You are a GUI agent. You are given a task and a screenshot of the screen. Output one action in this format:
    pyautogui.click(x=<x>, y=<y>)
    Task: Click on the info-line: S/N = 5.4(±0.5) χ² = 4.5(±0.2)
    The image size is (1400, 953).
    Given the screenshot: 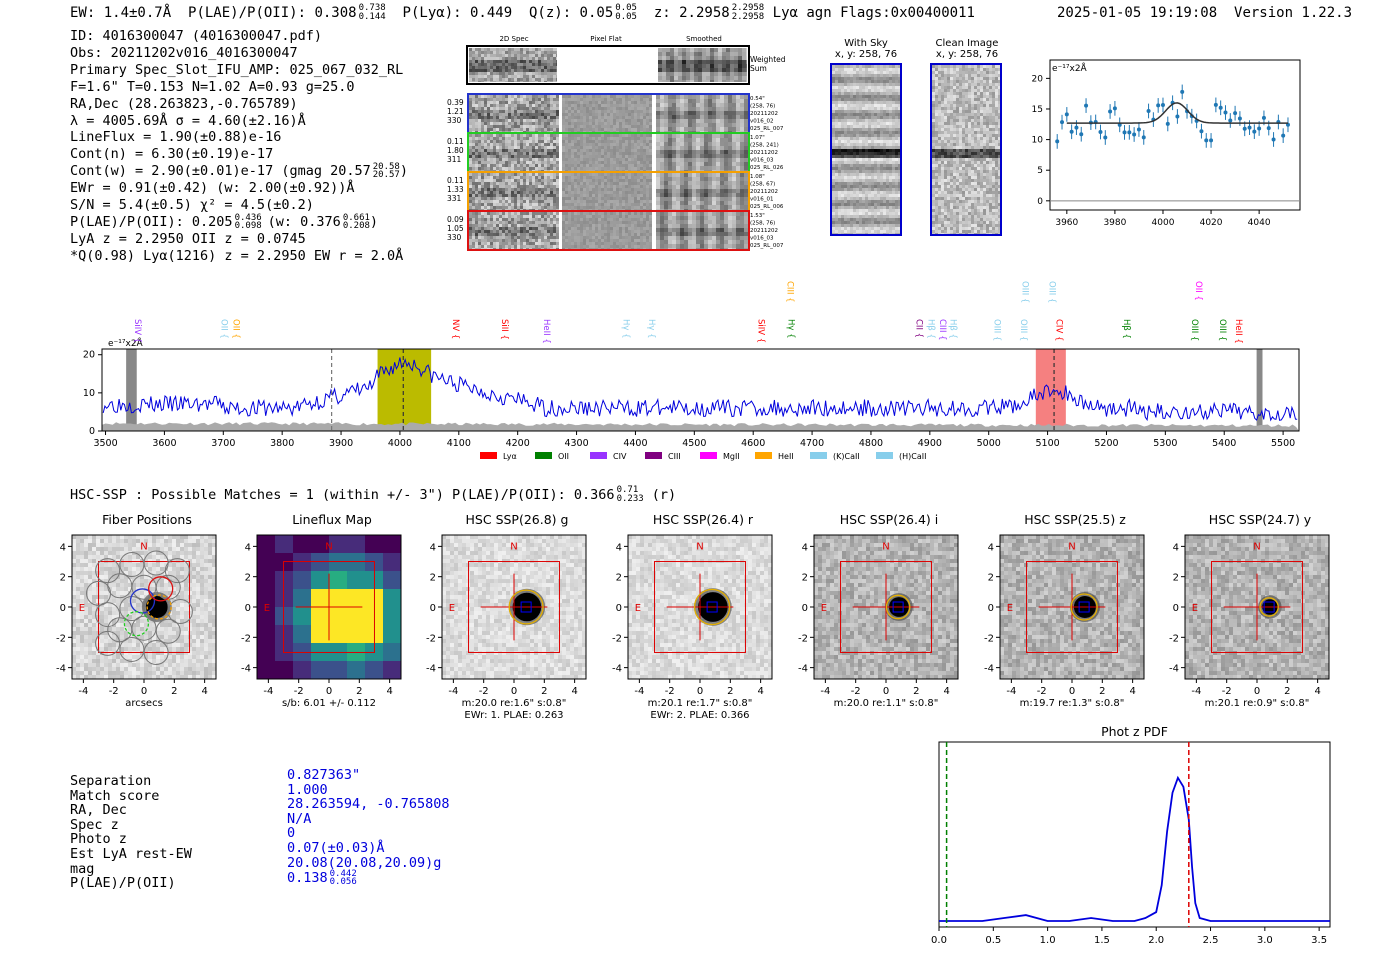 What is the action you would take?
    pyautogui.click(x=239, y=205)
    